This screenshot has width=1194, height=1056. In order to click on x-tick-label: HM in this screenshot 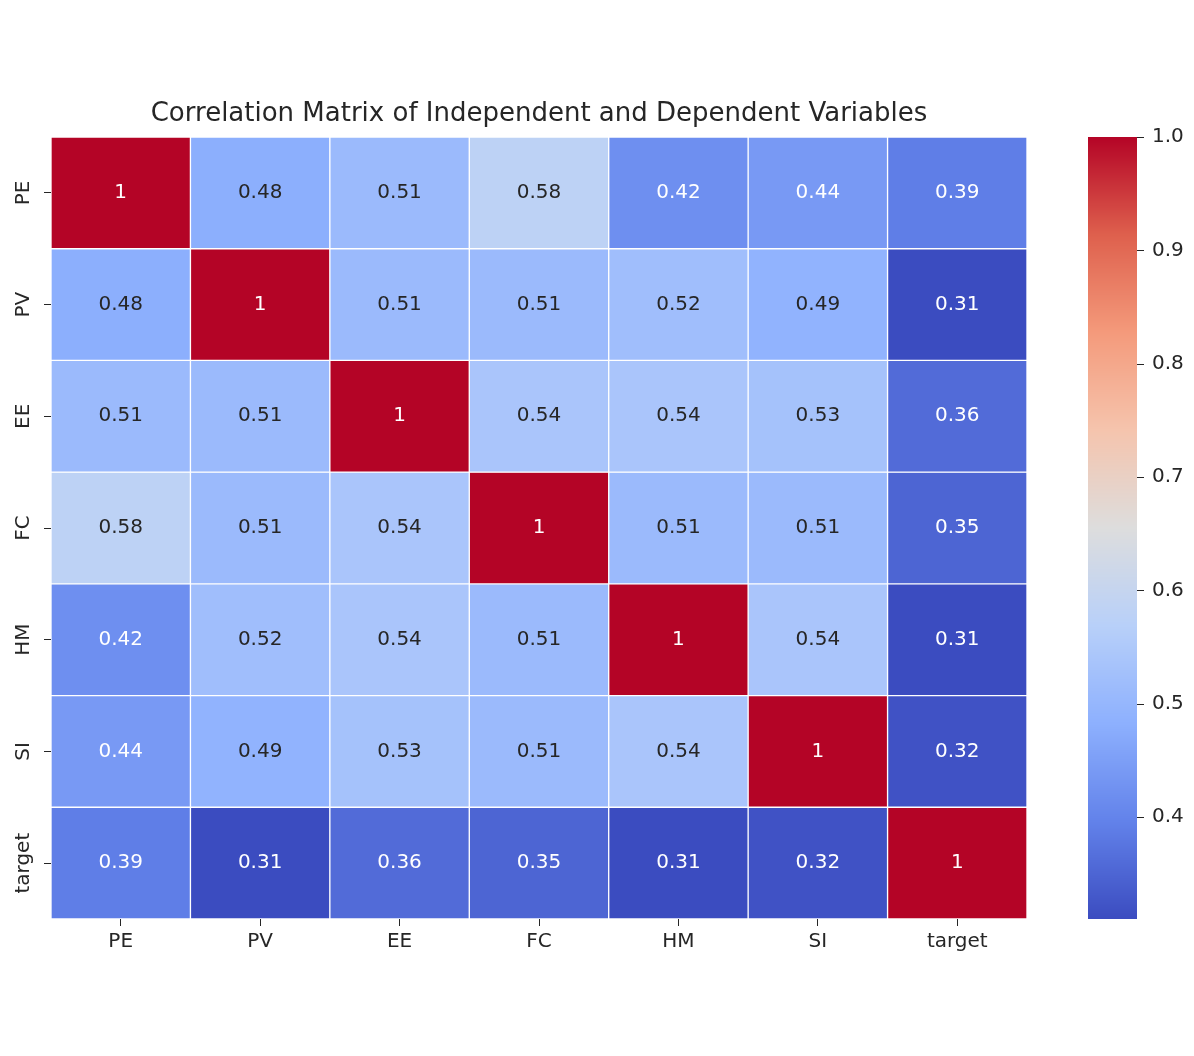, I will do `click(678, 940)`.